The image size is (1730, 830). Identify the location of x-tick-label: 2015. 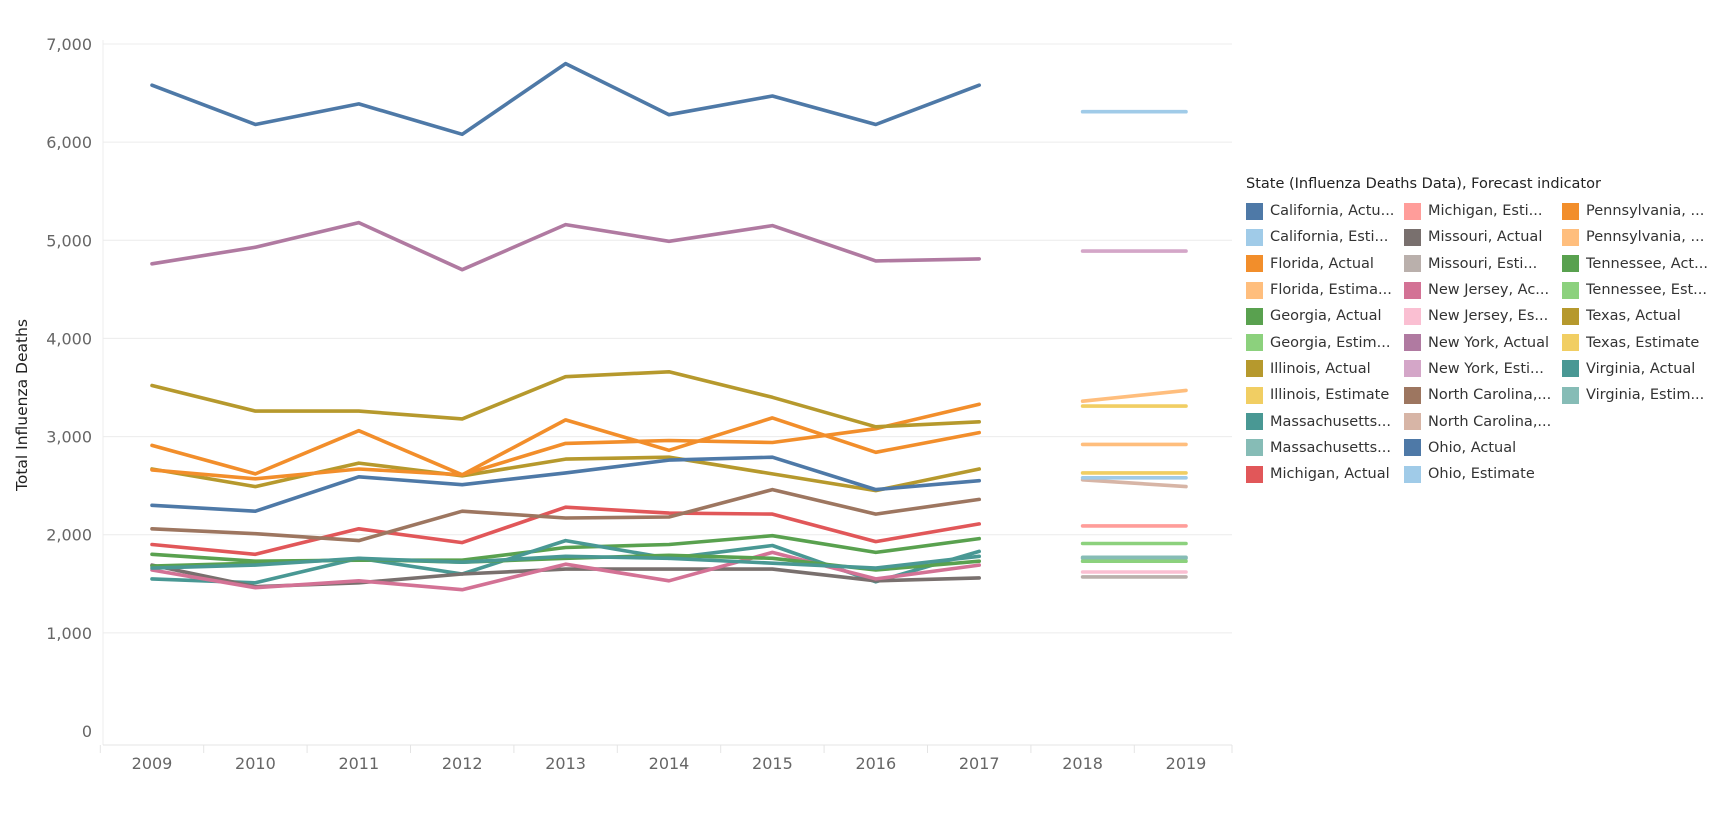
(772, 763).